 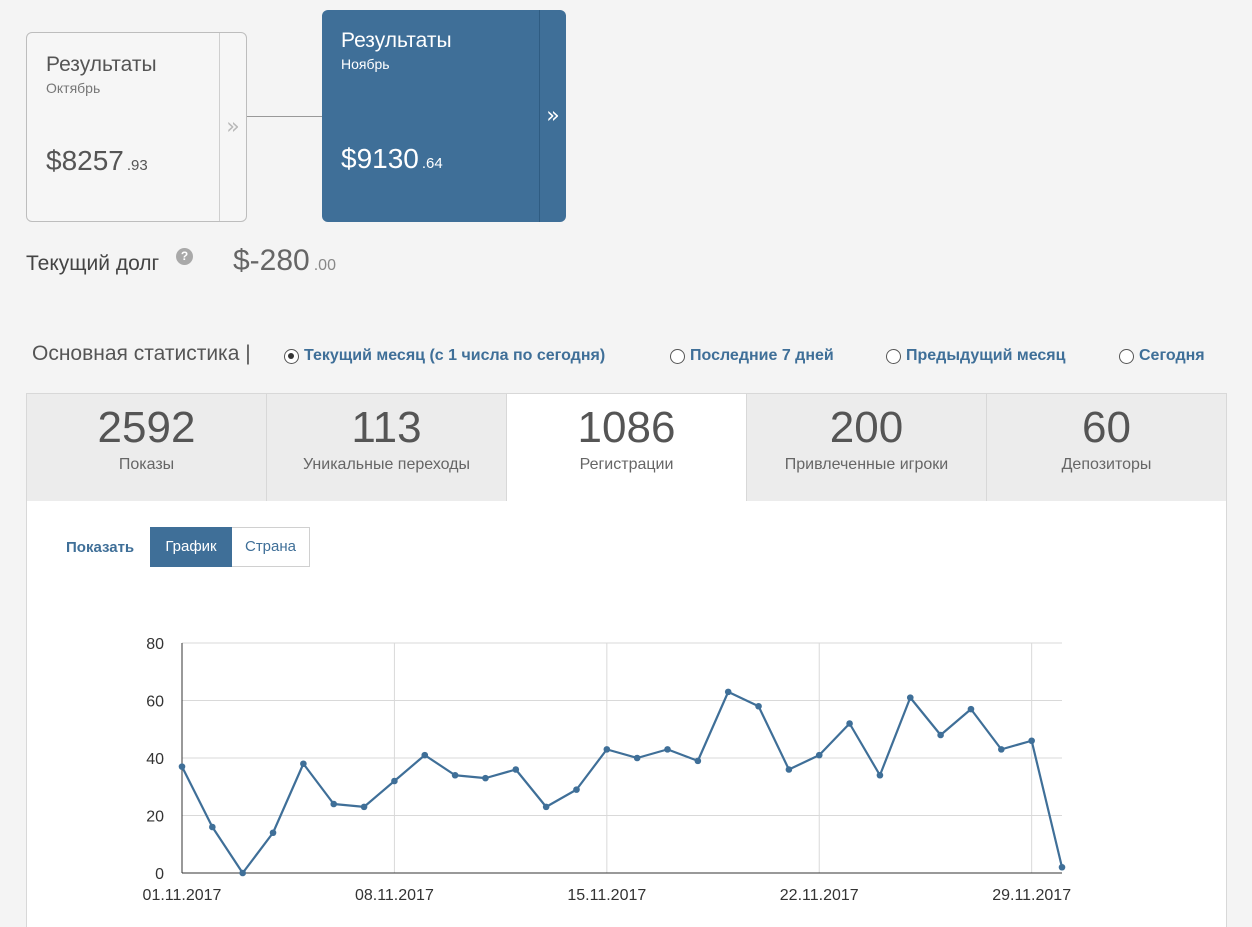 I want to click on metric-label: Регистрации, so click(x=626, y=464).